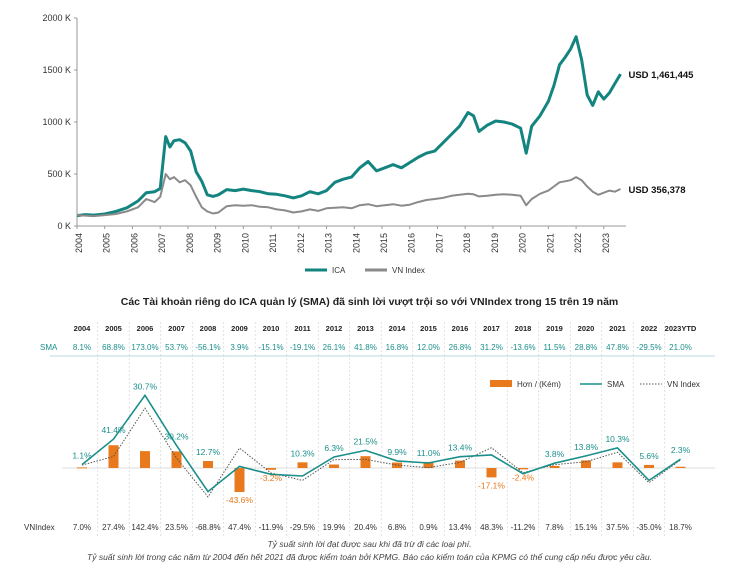  Describe the element at coordinates (661, 75) in the screenshot. I see `ica-end-label: USD 1,461,445` at that location.